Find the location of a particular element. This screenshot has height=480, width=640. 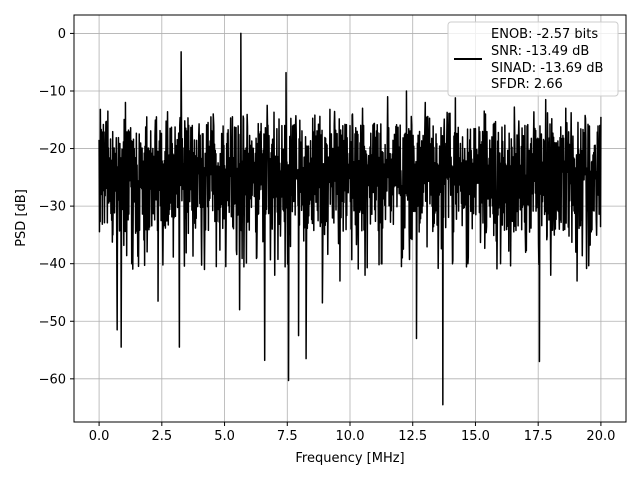

x-tick-label: 10.0 is located at coordinates (350, 436).